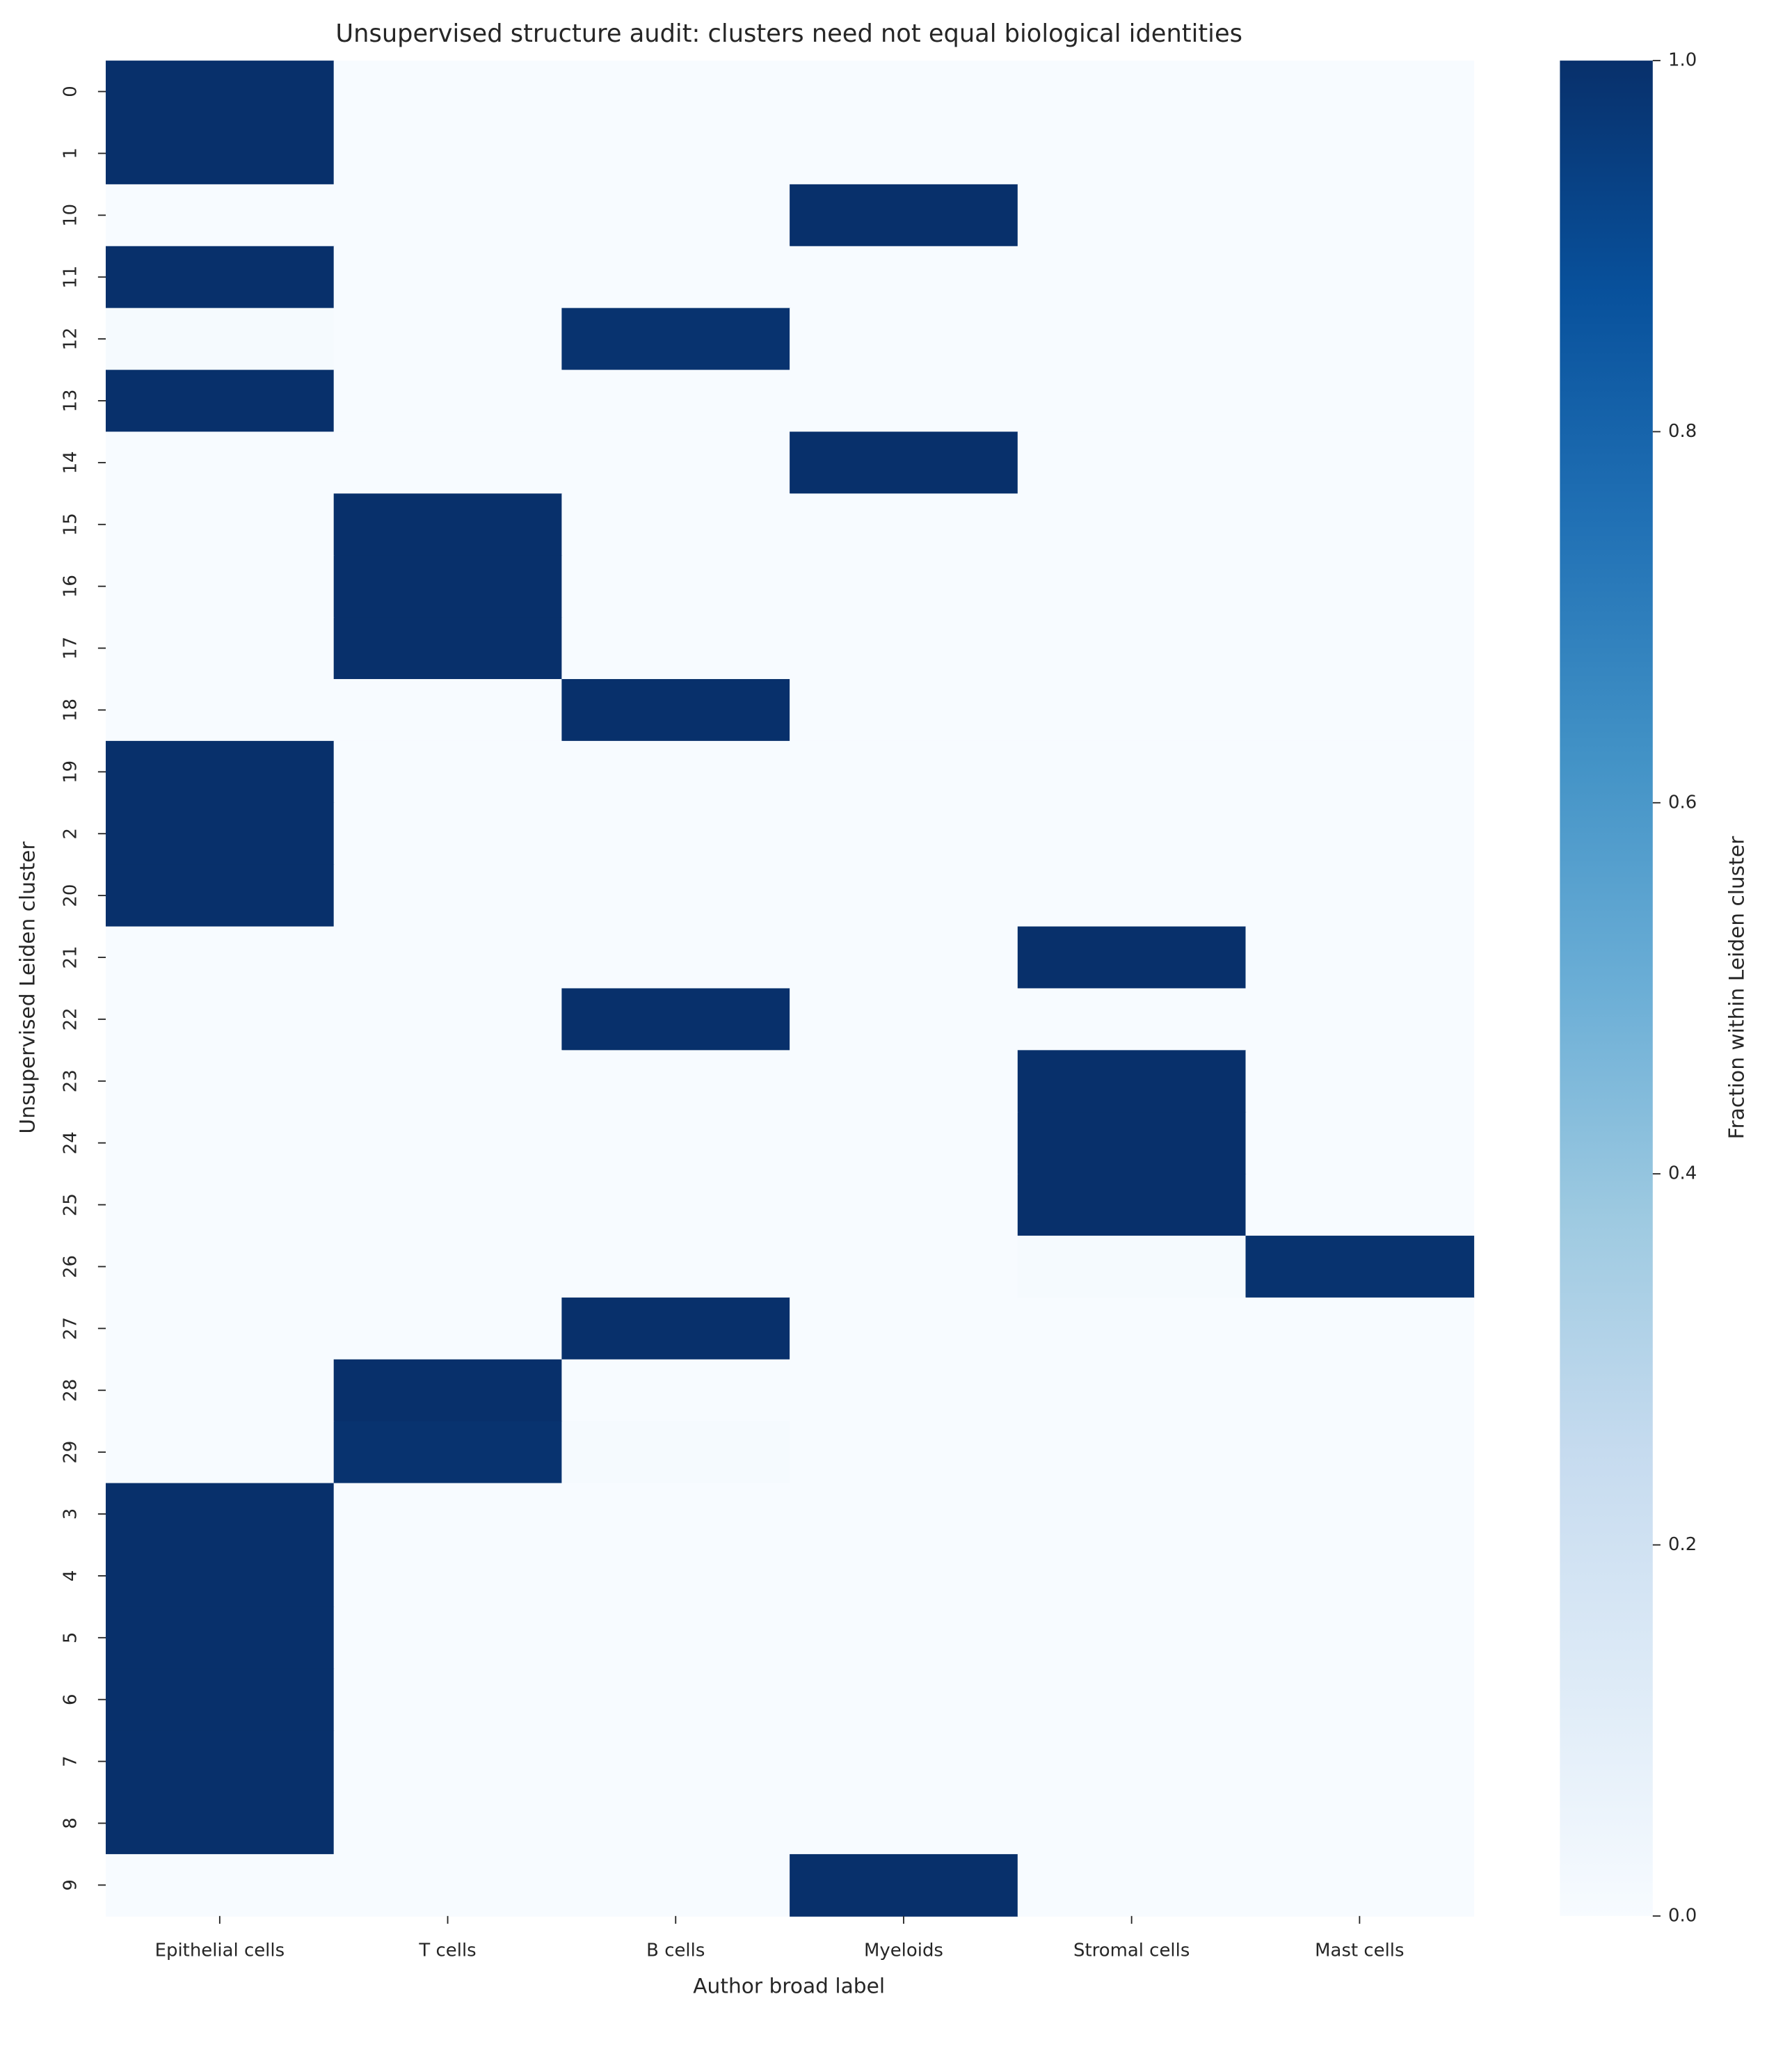  I want to click on colorbar-tick-label: 0.6, so click(1682, 802).